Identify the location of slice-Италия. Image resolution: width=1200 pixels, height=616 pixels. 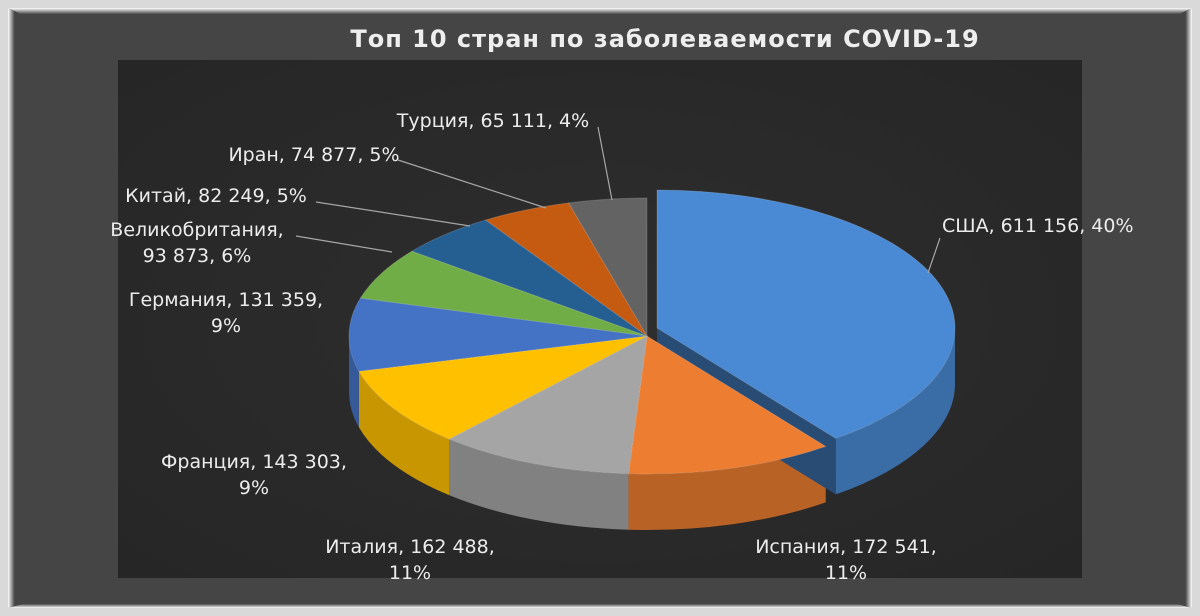
(547, 405).